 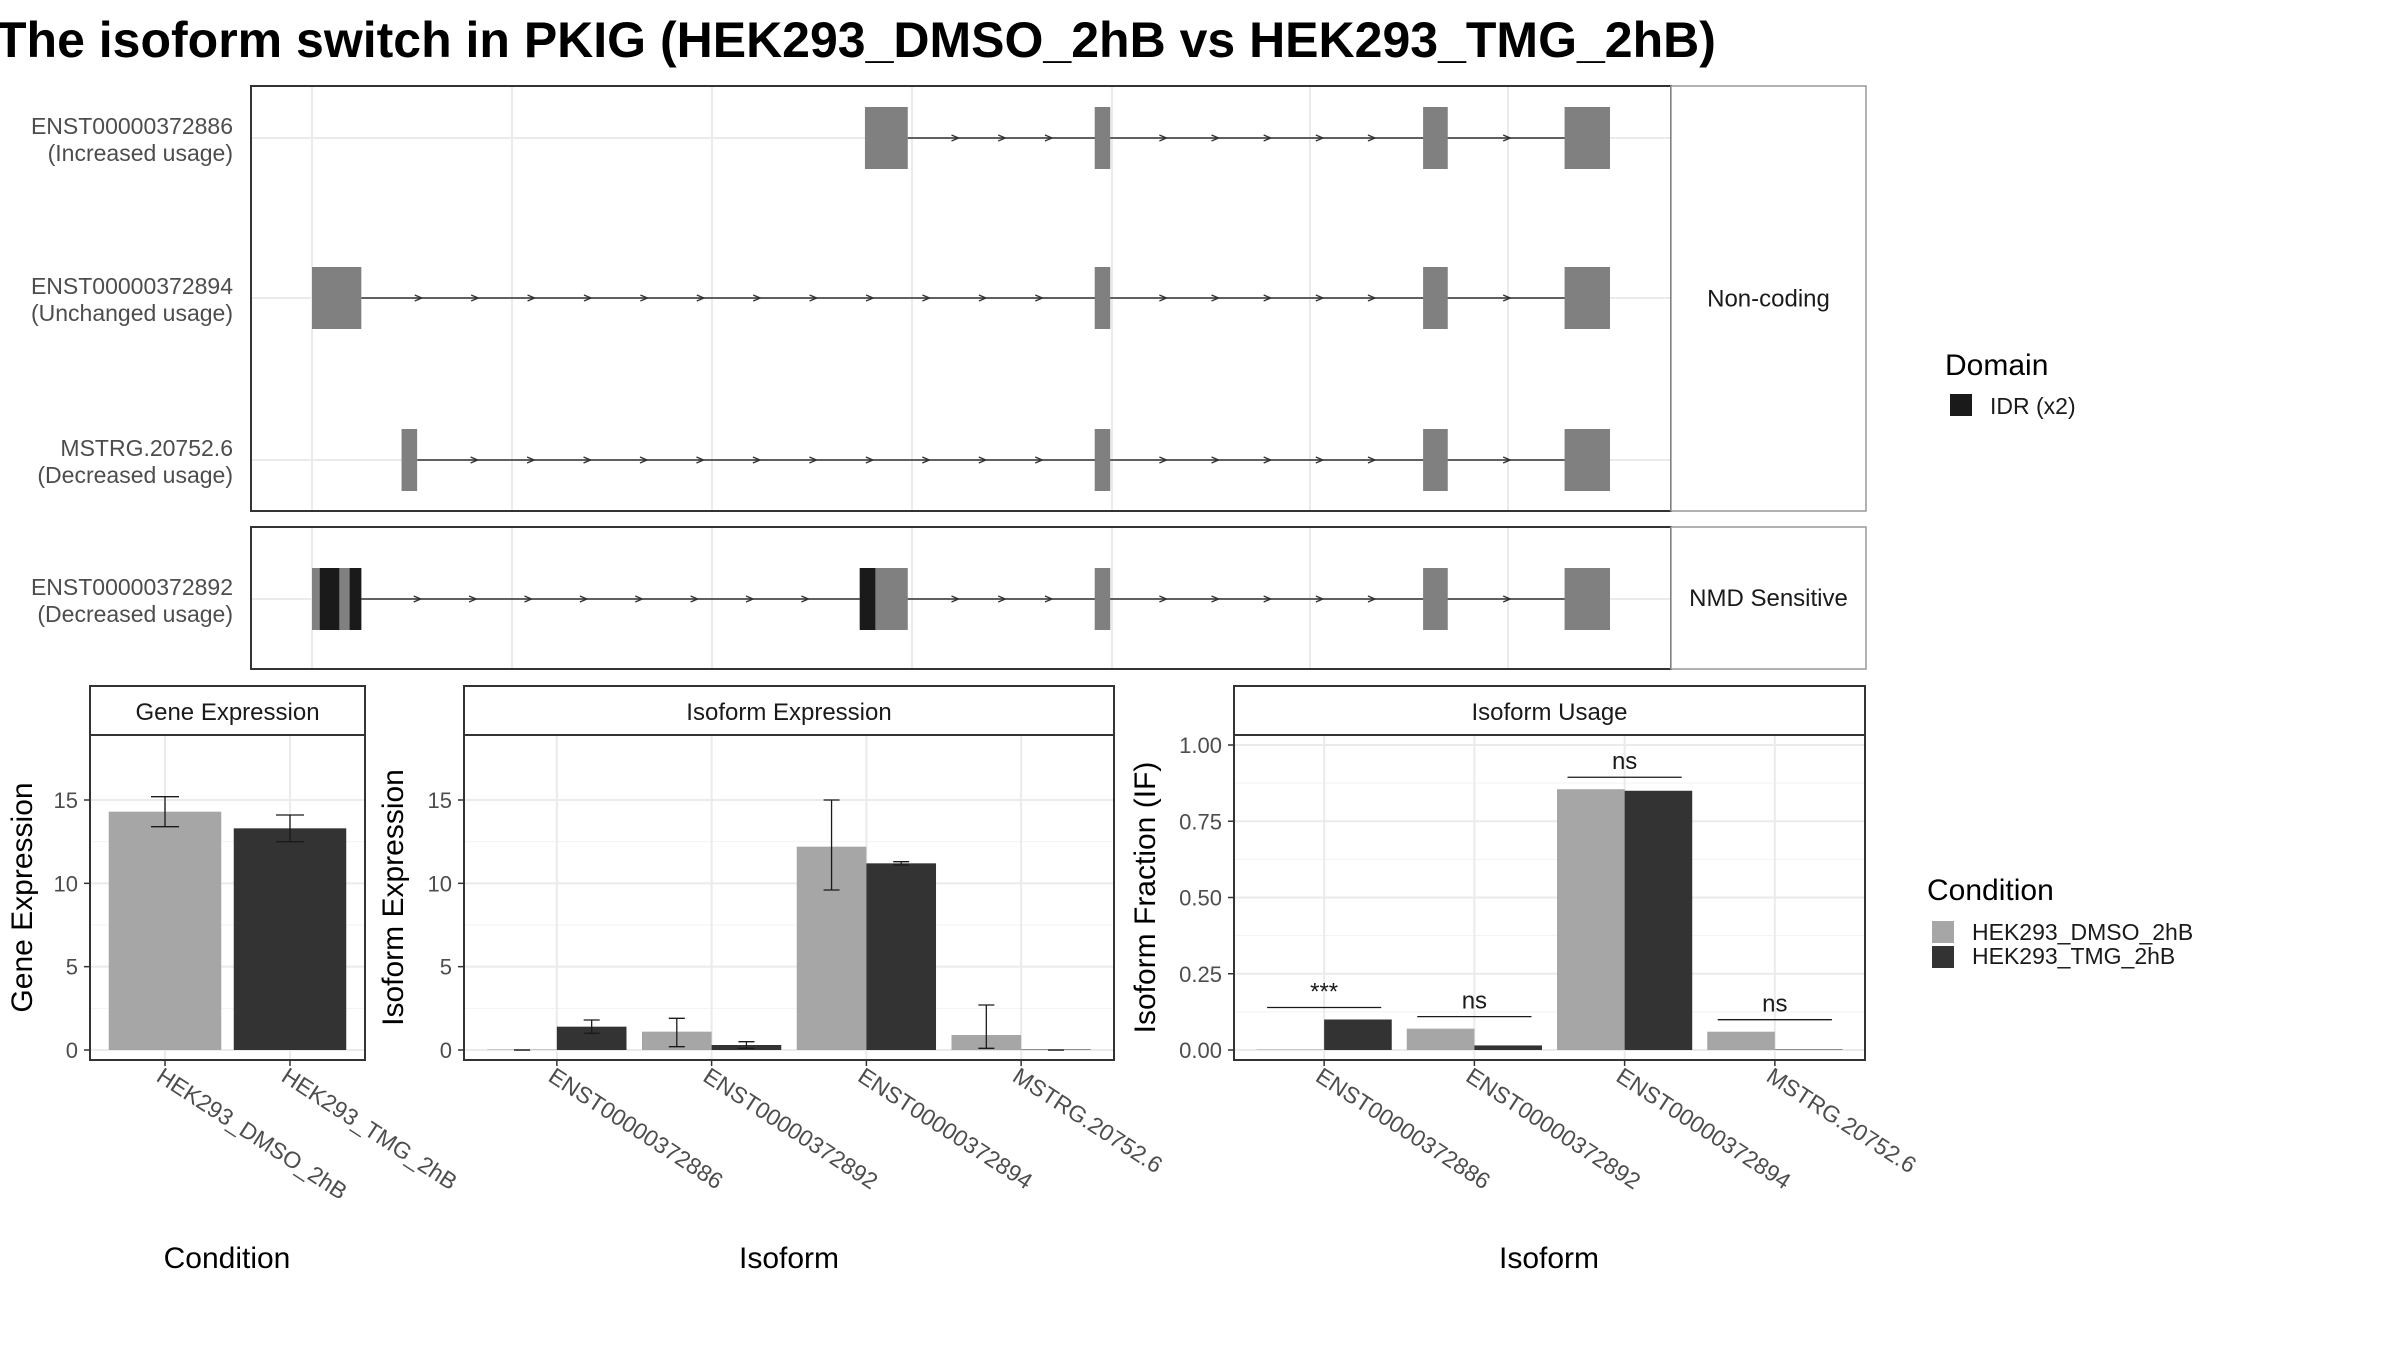 I want to click on structure-facet-label: Non-coding, so click(x=1768, y=299).